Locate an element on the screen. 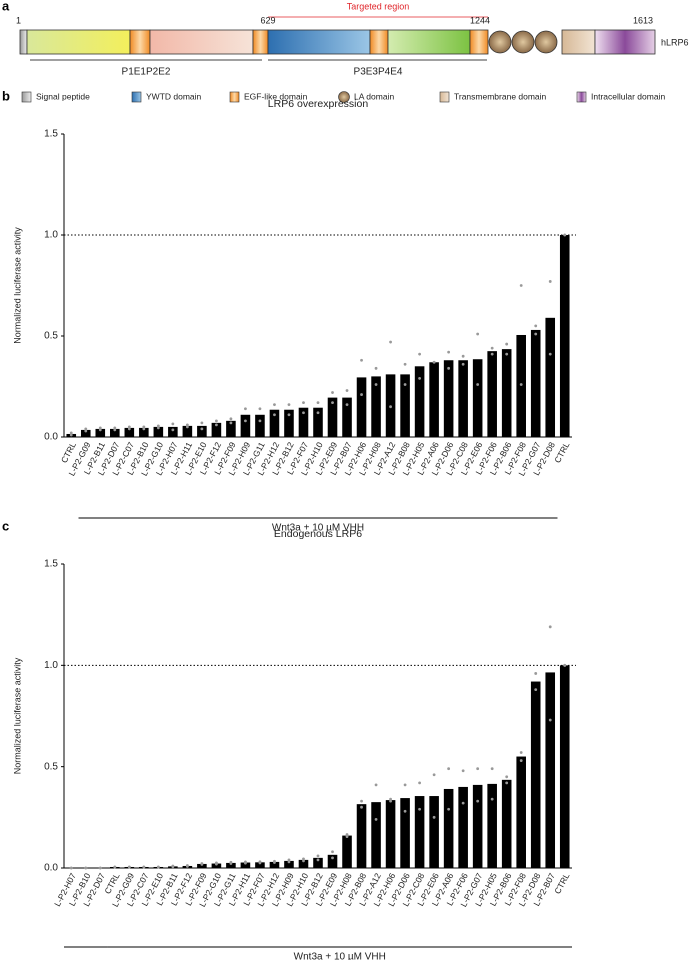 Image resolution: width=696 pixels, height=960 pixels. intracellular-domain is located at coordinates (625, 42).